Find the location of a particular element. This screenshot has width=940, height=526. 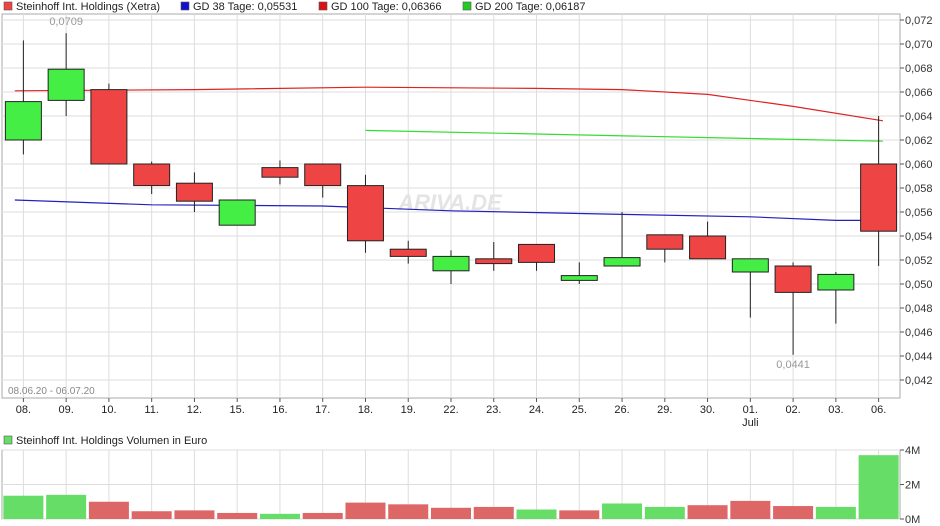

volume-bar-26. is located at coordinates (622, 511).